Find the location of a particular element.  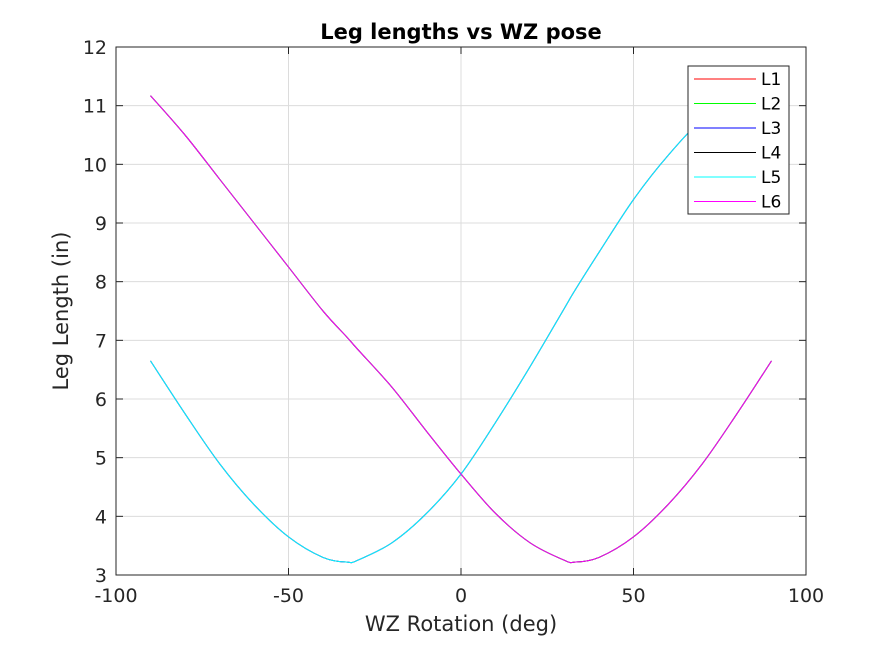

x-tick-label: 100 is located at coordinates (806, 596).